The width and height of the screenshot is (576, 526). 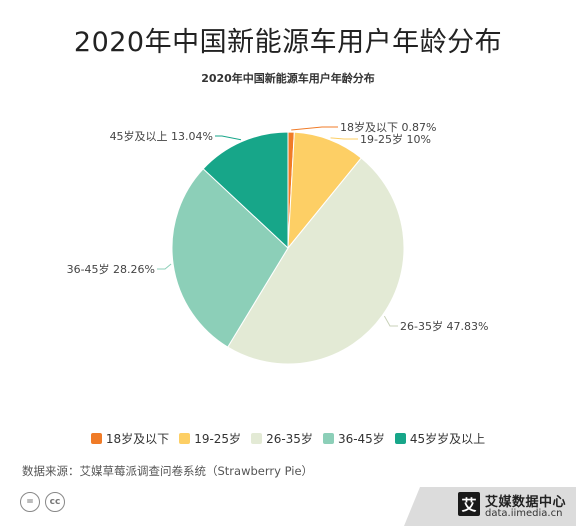 I want to click on chart-legend: 18岁及以下 19-25岁 26-35岁 36-45岁 45岁岁及以上, so click(x=288, y=438).